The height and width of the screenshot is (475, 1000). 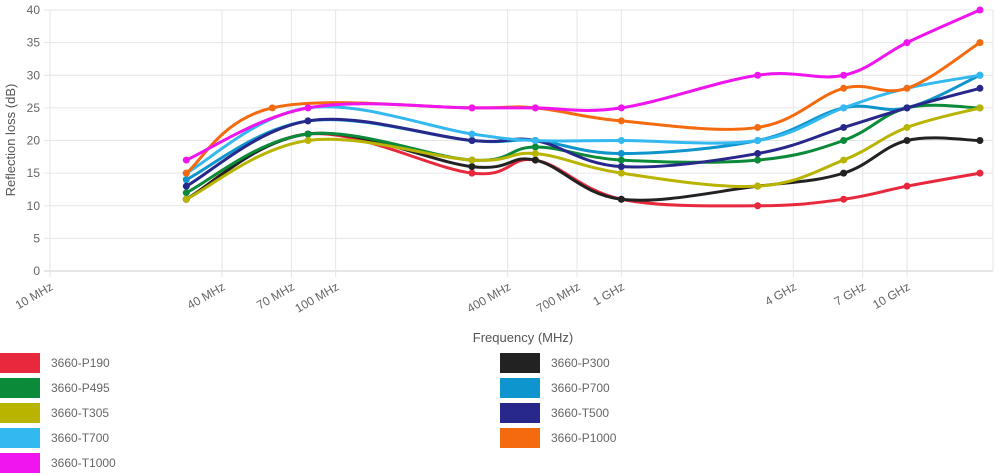 What do you see at coordinates (608, 293) in the screenshot?
I see `x-tick-label: 1 GHz` at bounding box center [608, 293].